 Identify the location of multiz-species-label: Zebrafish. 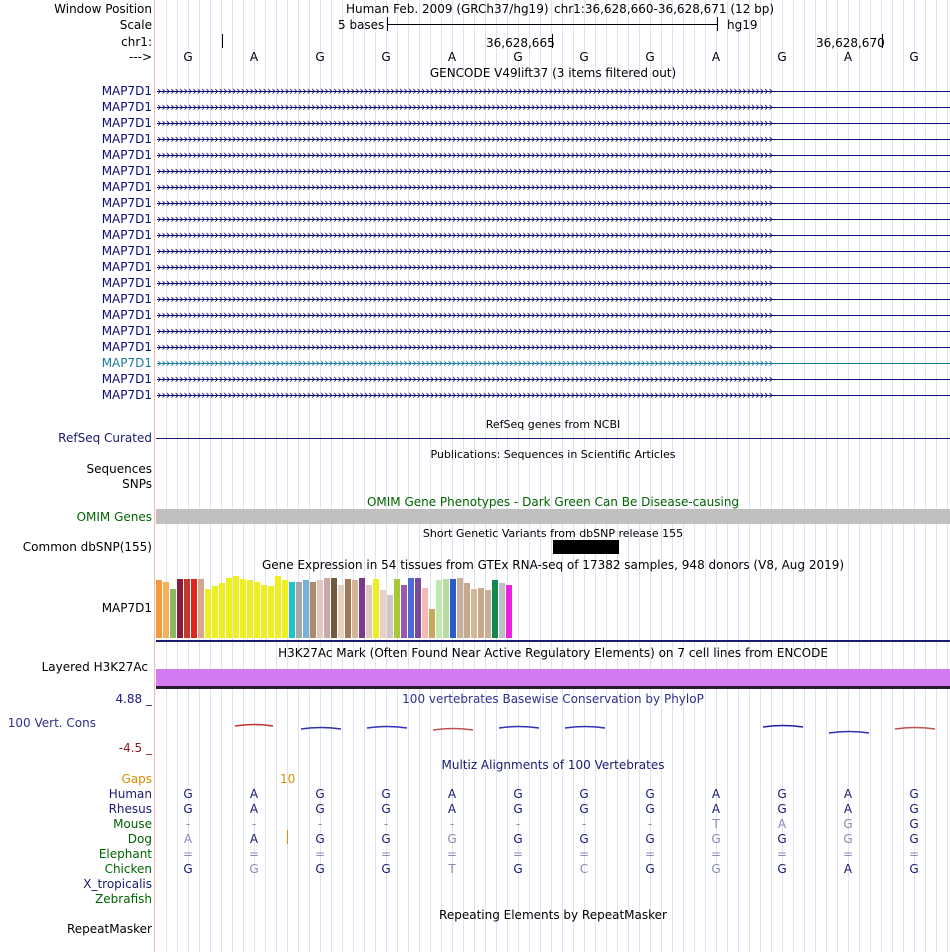
(123, 899).